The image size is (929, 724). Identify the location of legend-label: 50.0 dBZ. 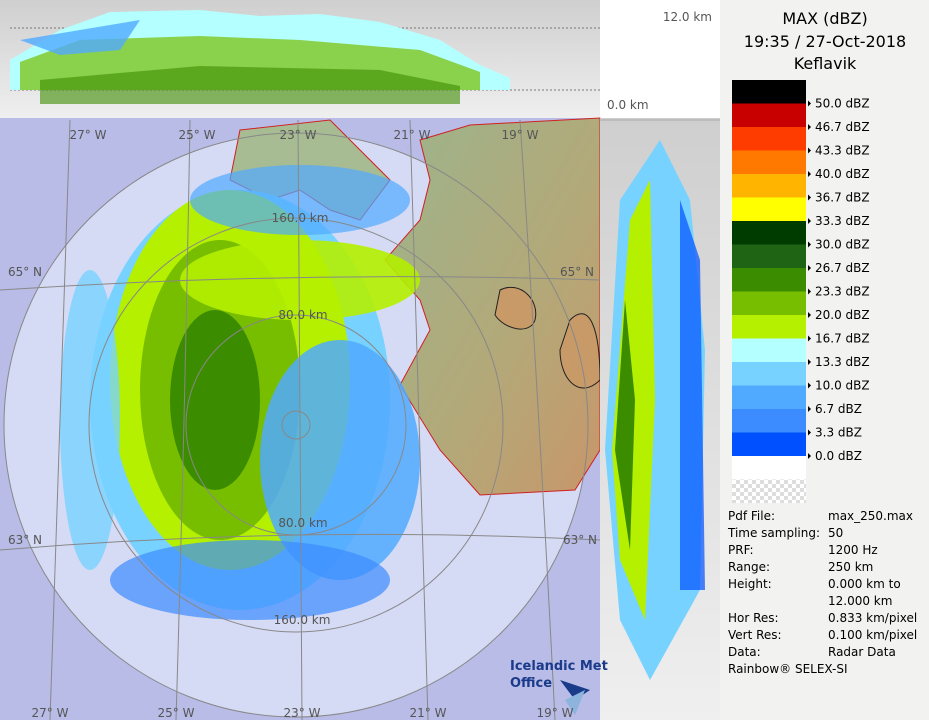
(842, 104).